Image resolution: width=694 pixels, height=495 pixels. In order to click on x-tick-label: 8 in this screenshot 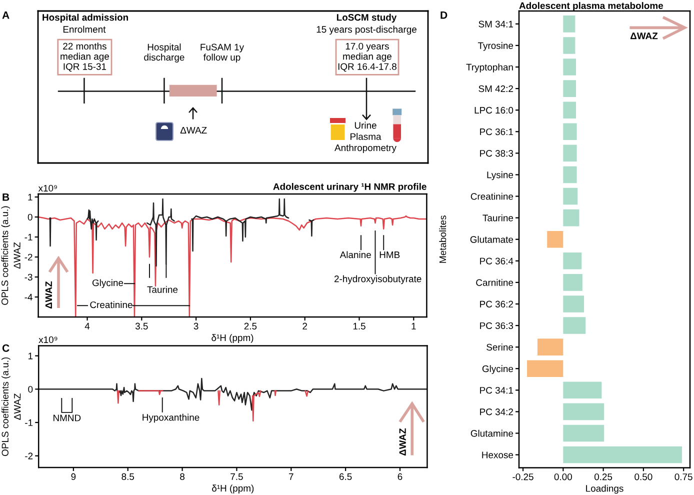, I will do `click(182, 476)`.